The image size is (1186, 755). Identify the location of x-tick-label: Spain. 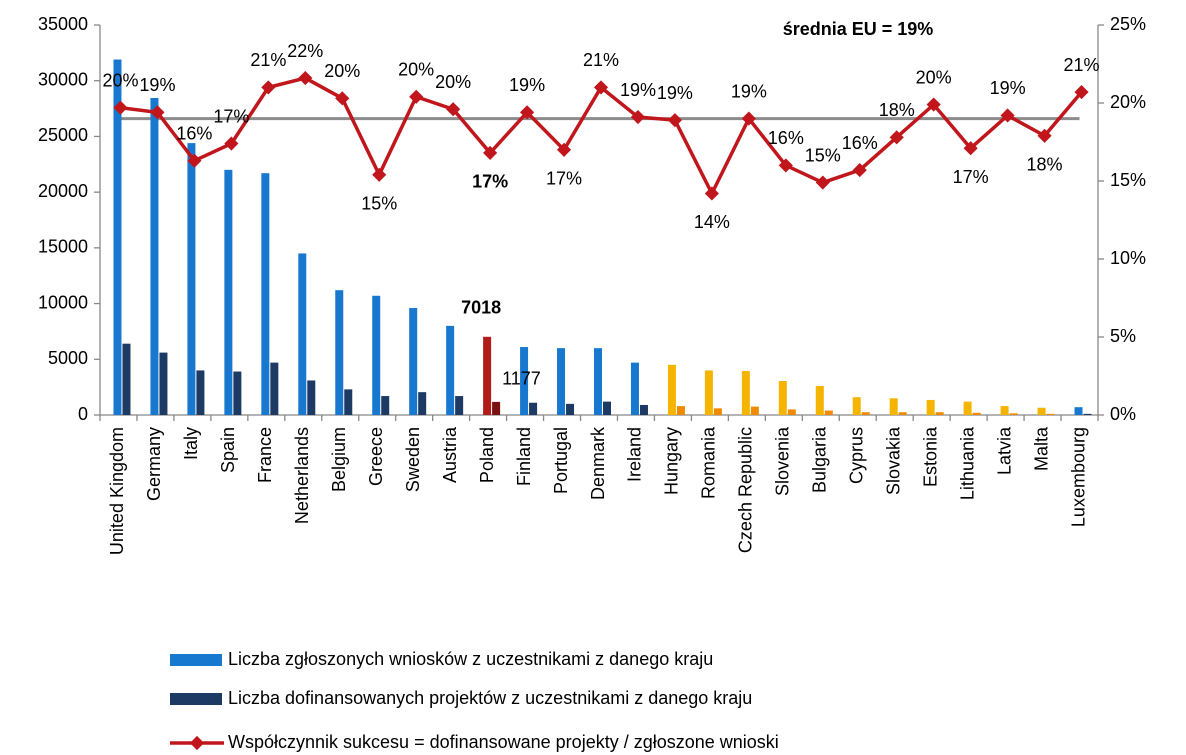
(228, 450).